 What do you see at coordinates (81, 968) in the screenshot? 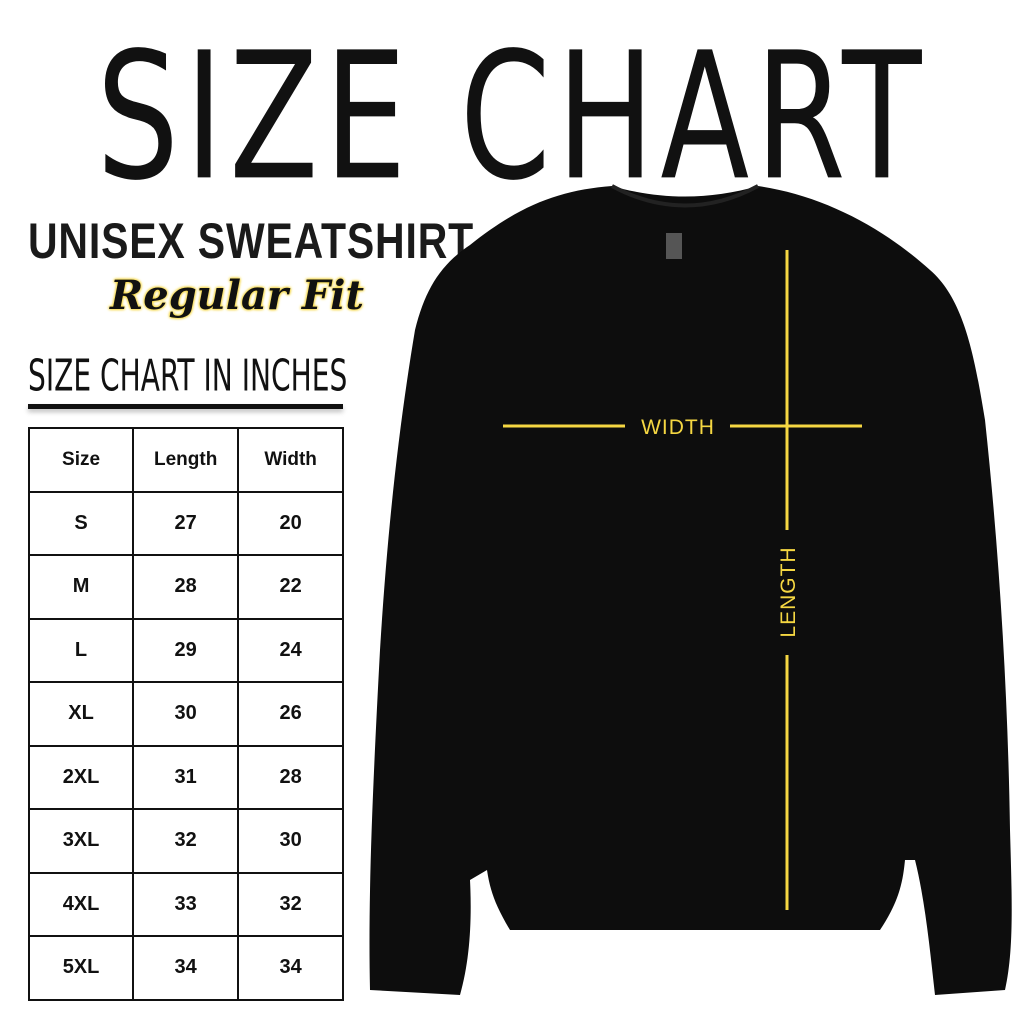
I see `size-cell: 5XL` at bounding box center [81, 968].